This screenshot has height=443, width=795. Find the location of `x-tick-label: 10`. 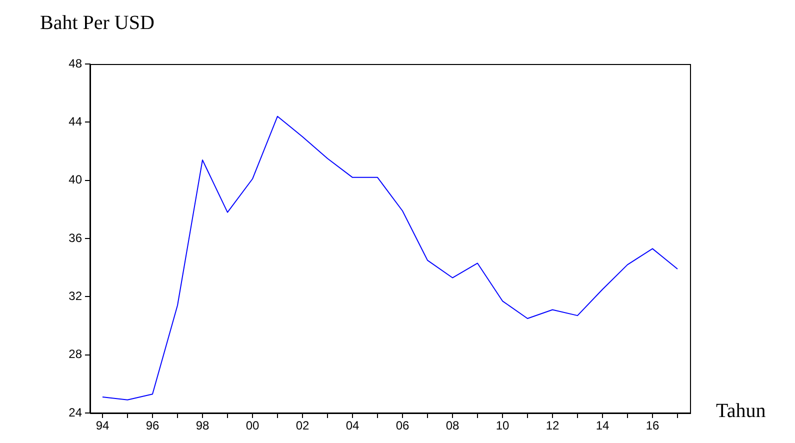

x-tick-label: 10 is located at coordinates (503, 425).